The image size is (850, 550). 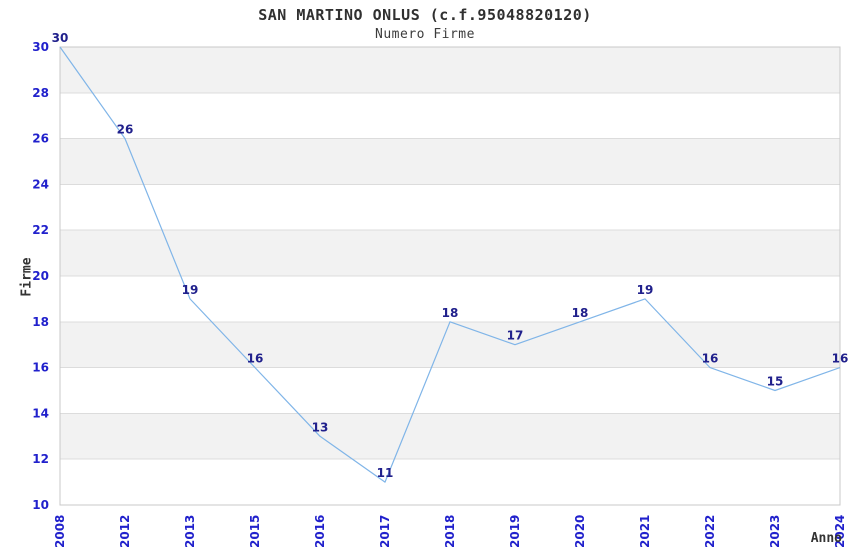 I want to click on x-tick-label: 2012, so click(x=125, y=531).